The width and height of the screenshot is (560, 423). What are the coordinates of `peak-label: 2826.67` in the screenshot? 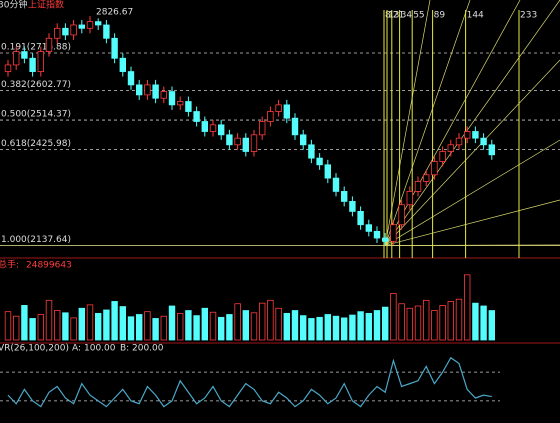 It's located at (114, 13).